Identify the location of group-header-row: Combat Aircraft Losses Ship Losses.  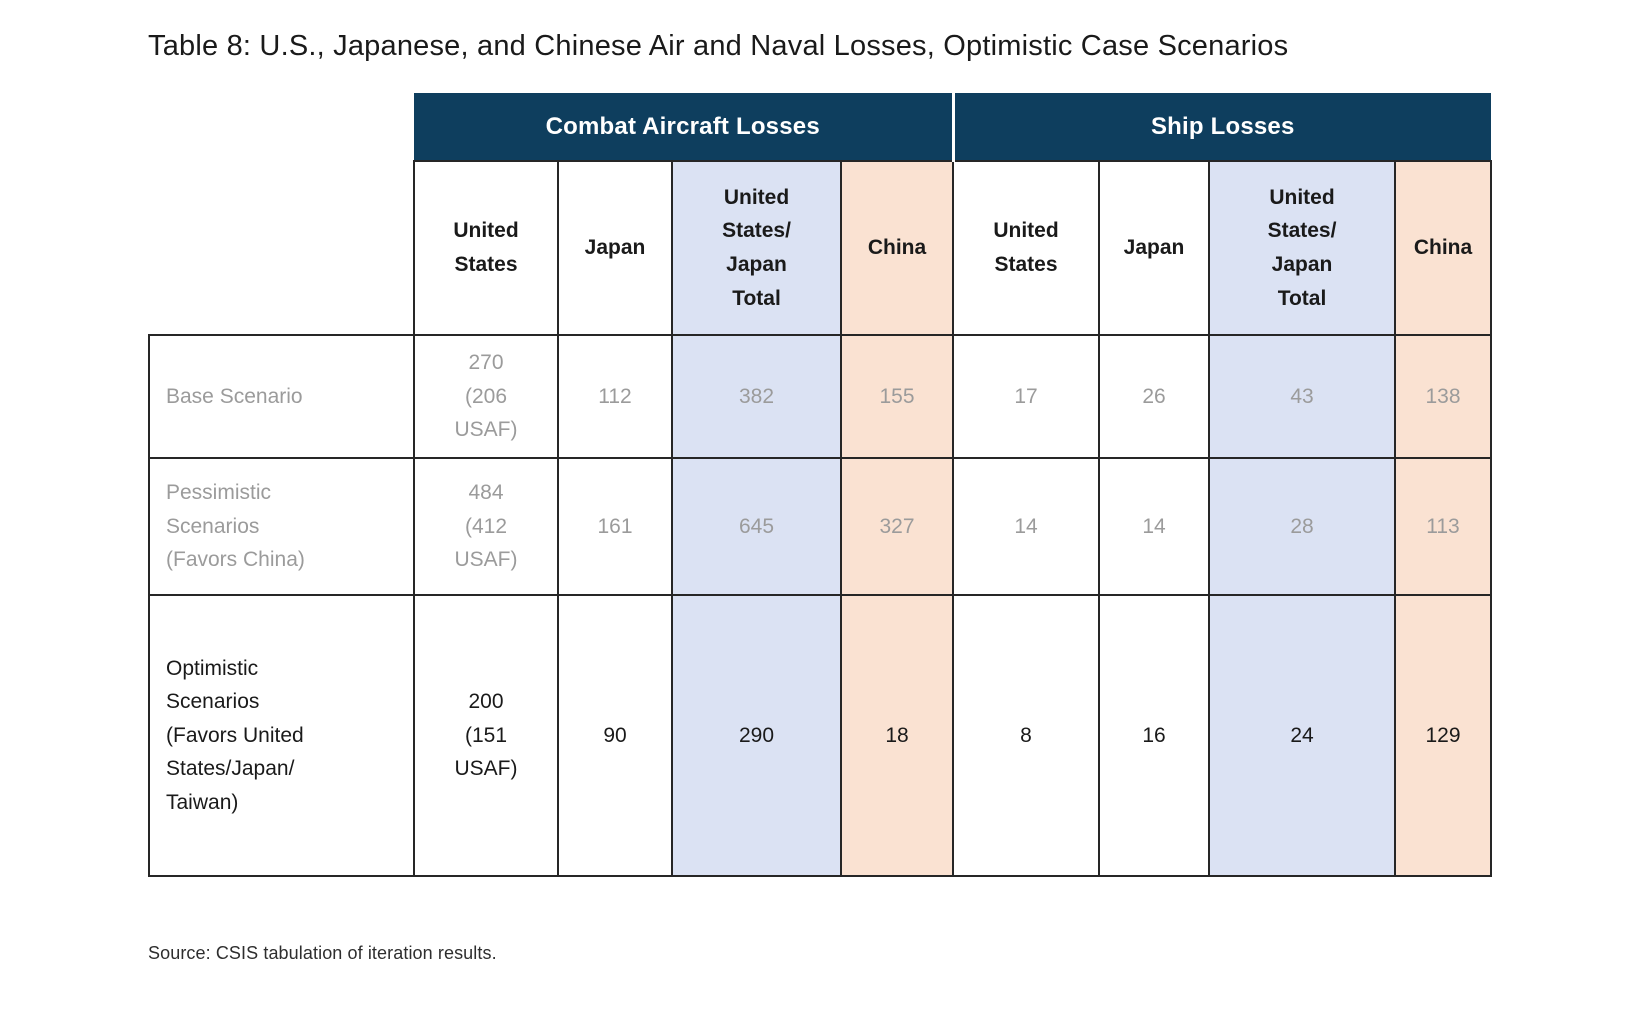
(820, 127).